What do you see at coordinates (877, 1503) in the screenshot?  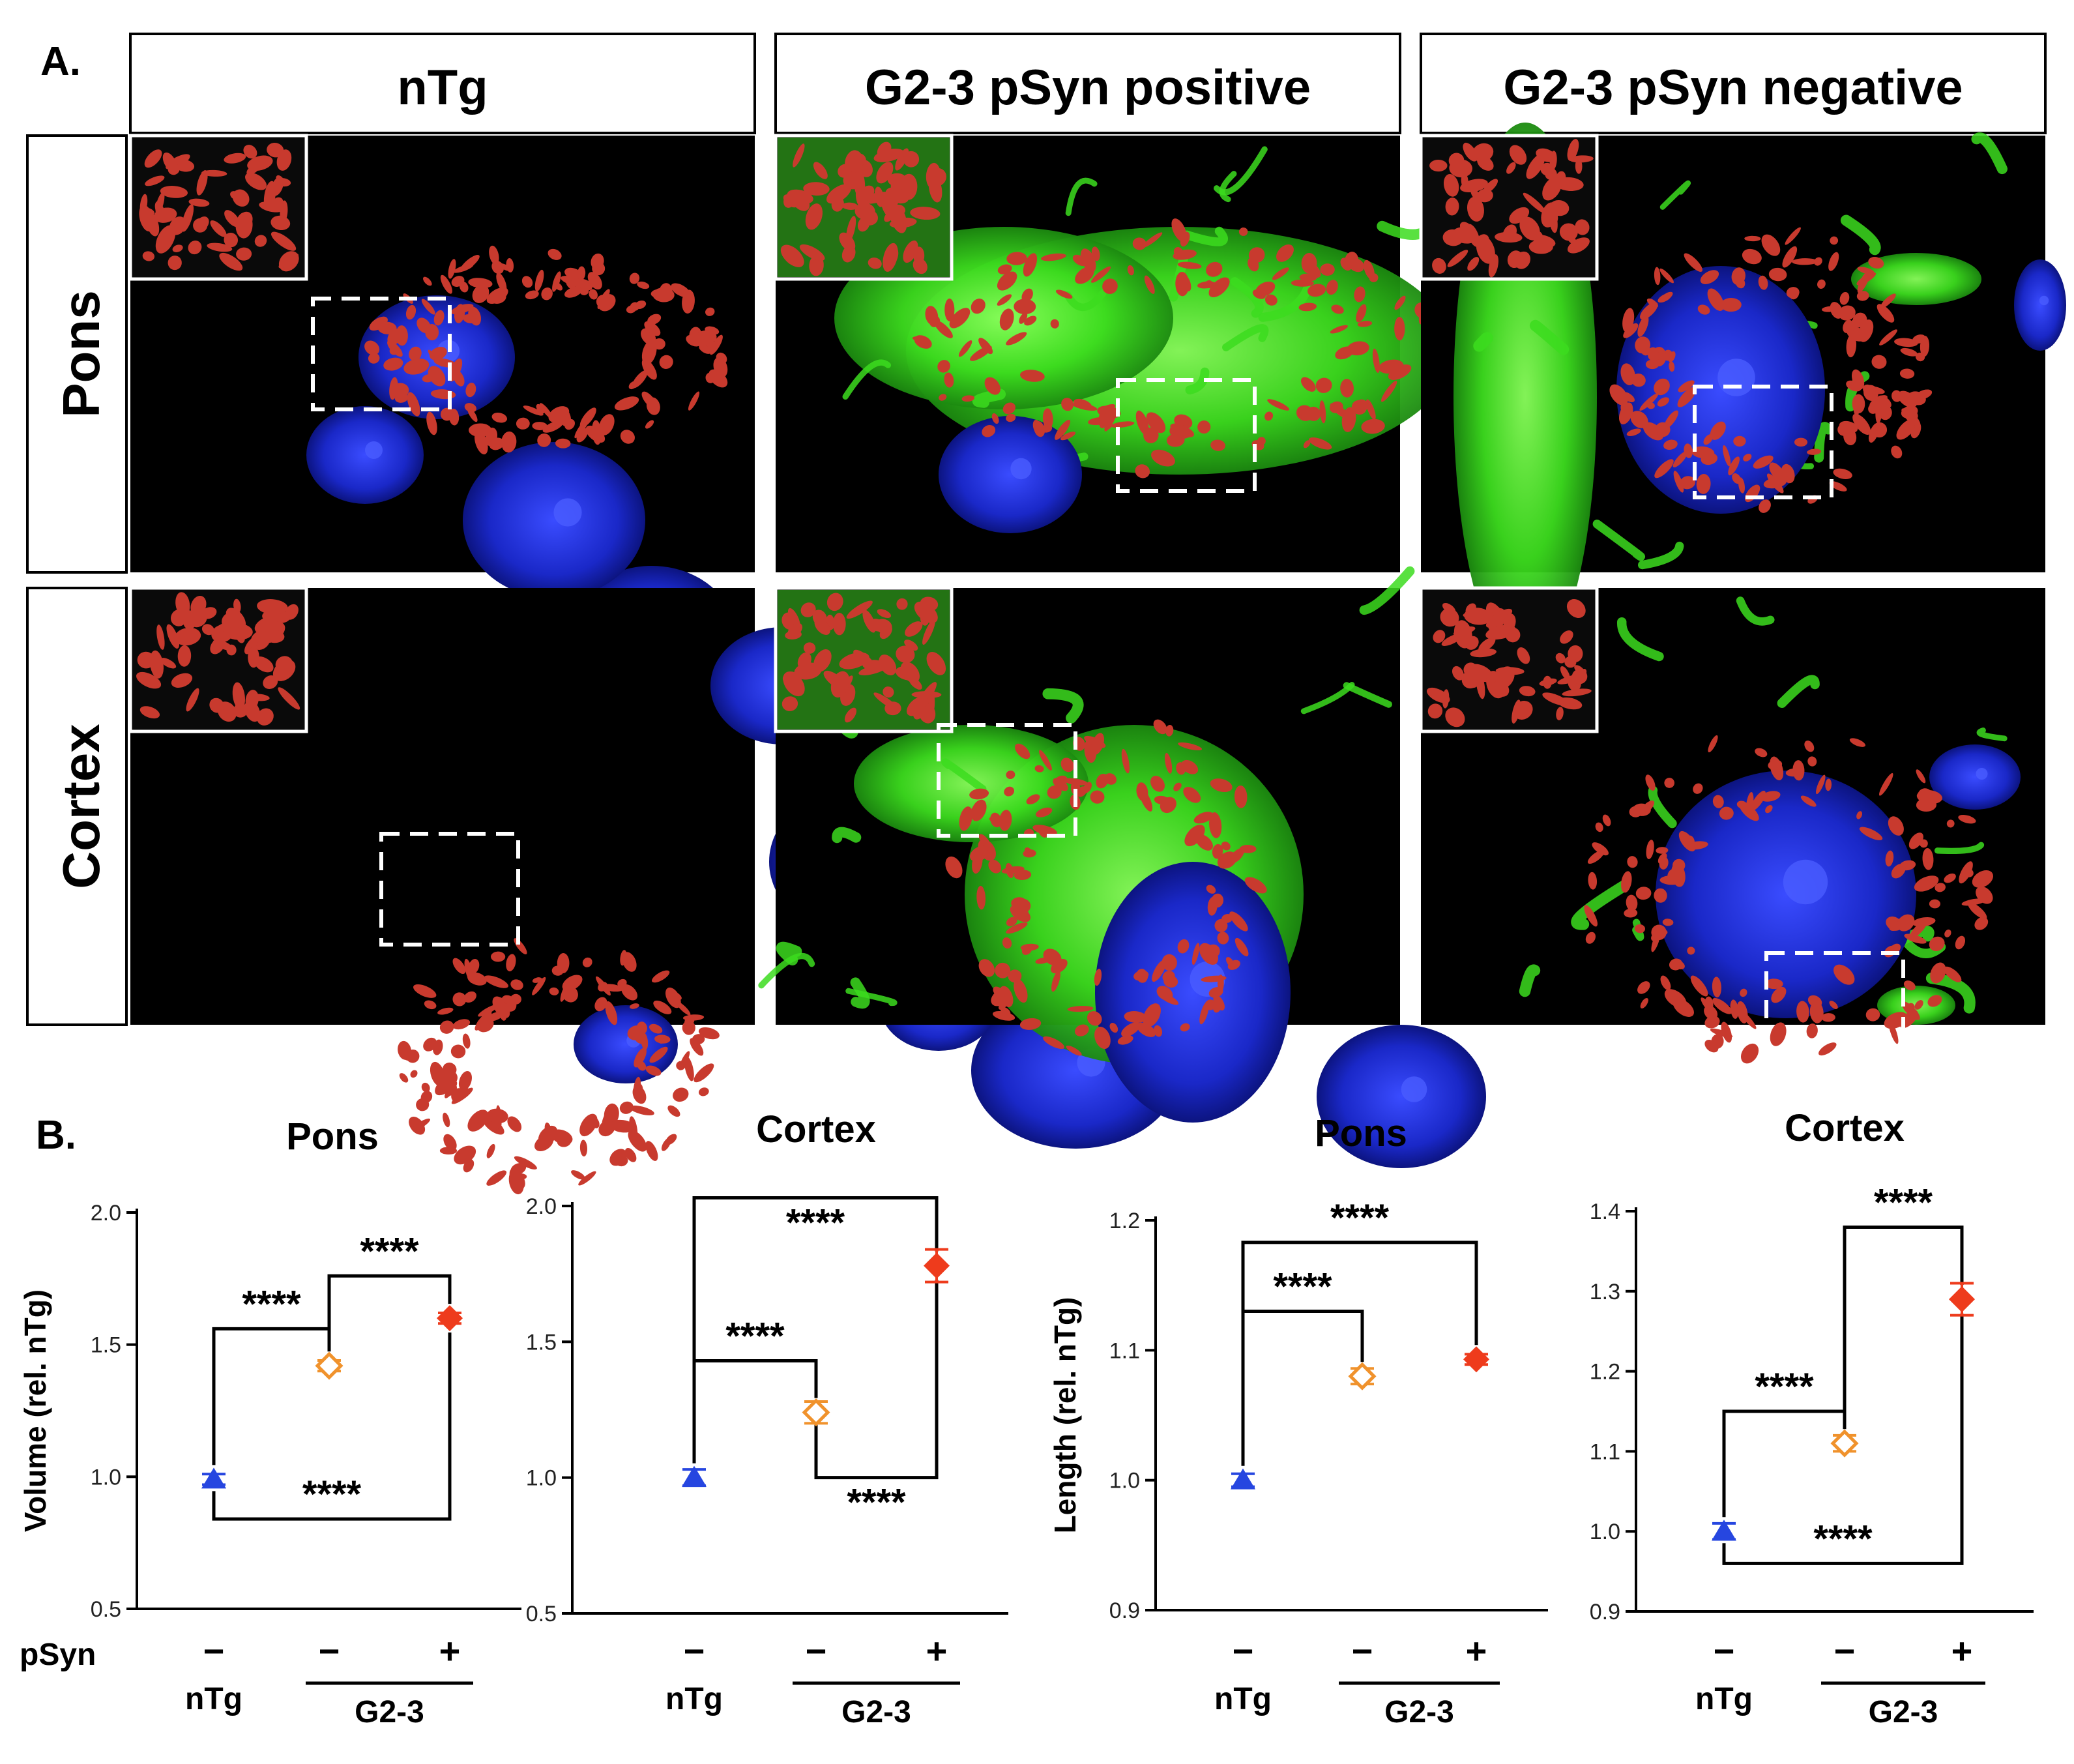 I see `significance-stars: ****` at bounding box center [877, 1503].